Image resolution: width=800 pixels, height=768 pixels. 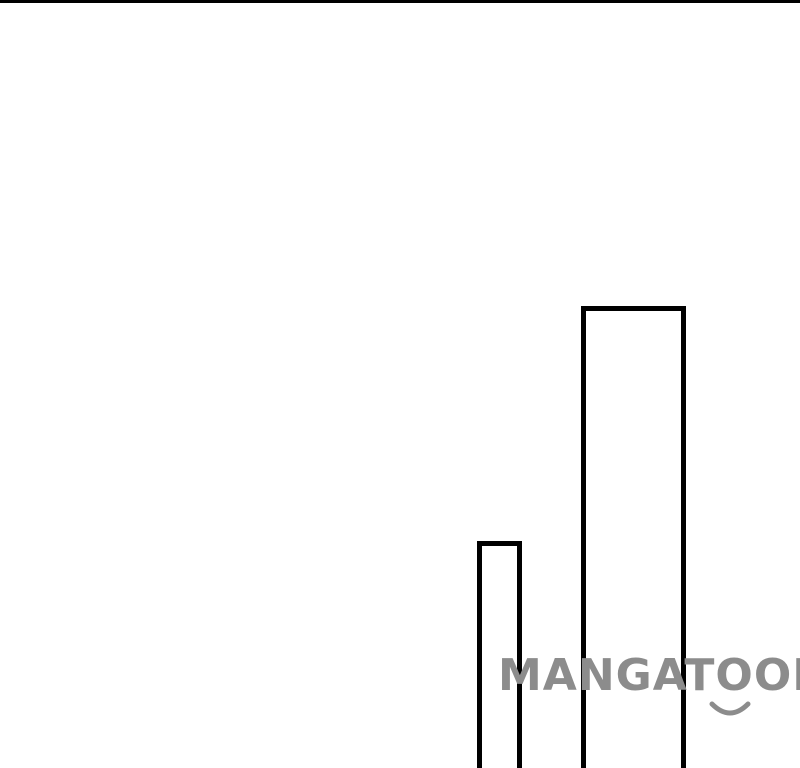 I want to click on wide-rectangle-shape, so click(x=633, y=537).